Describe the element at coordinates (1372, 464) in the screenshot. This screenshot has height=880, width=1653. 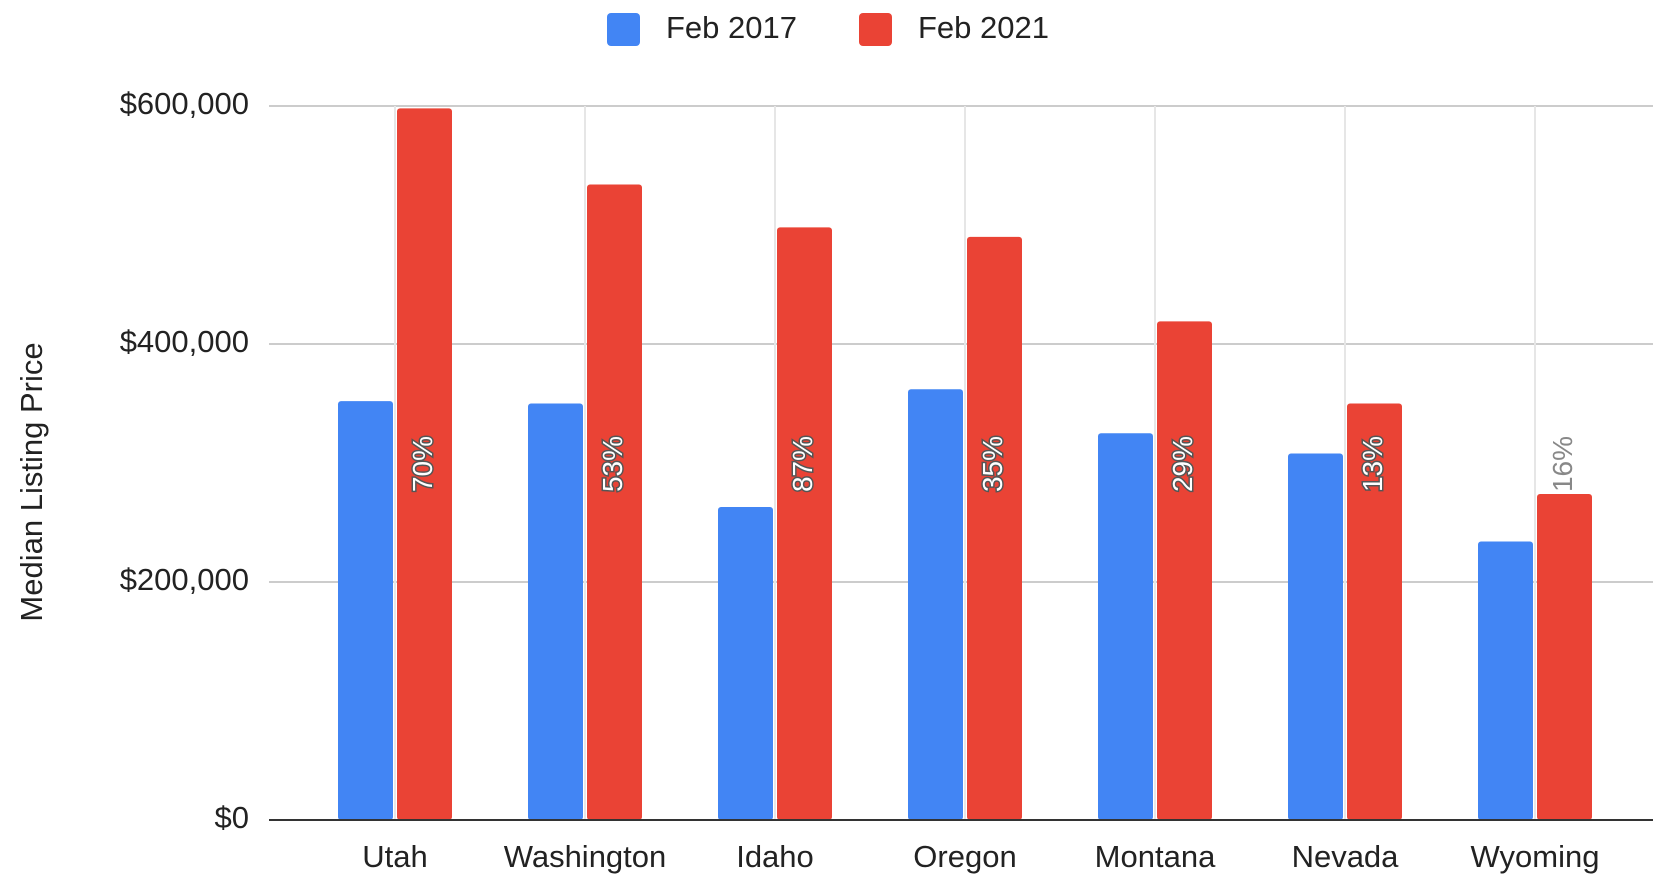
I see `annotation: 13%` at that location.